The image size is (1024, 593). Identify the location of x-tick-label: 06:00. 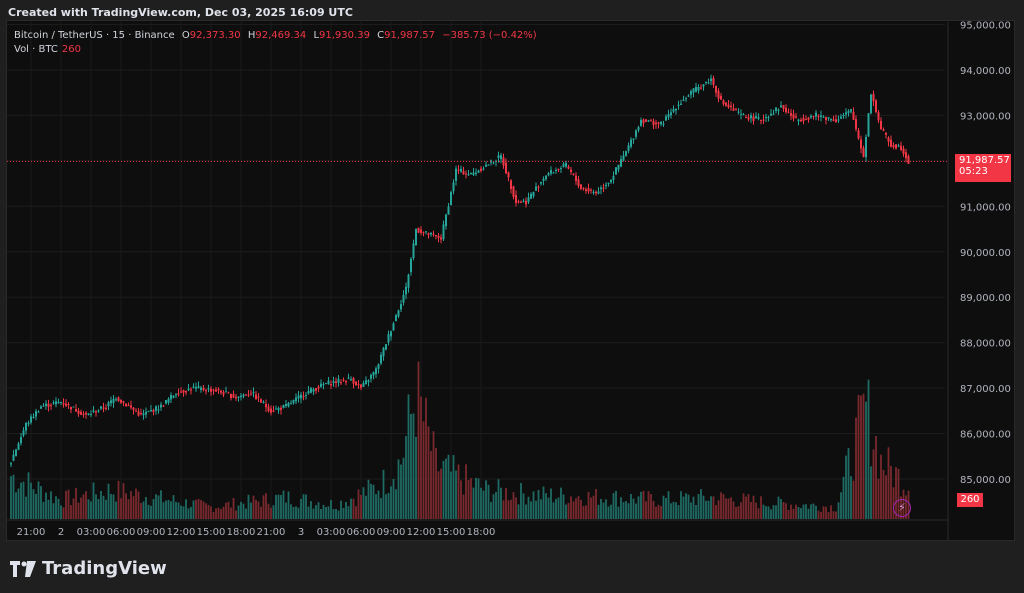
(121, 532).